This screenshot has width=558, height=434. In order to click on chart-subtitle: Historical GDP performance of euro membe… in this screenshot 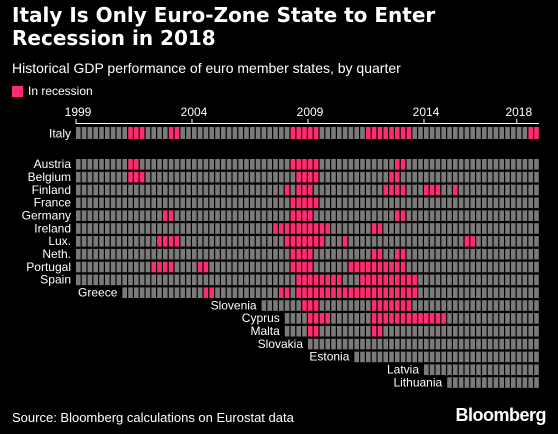, I will do `click(206, 68)`.